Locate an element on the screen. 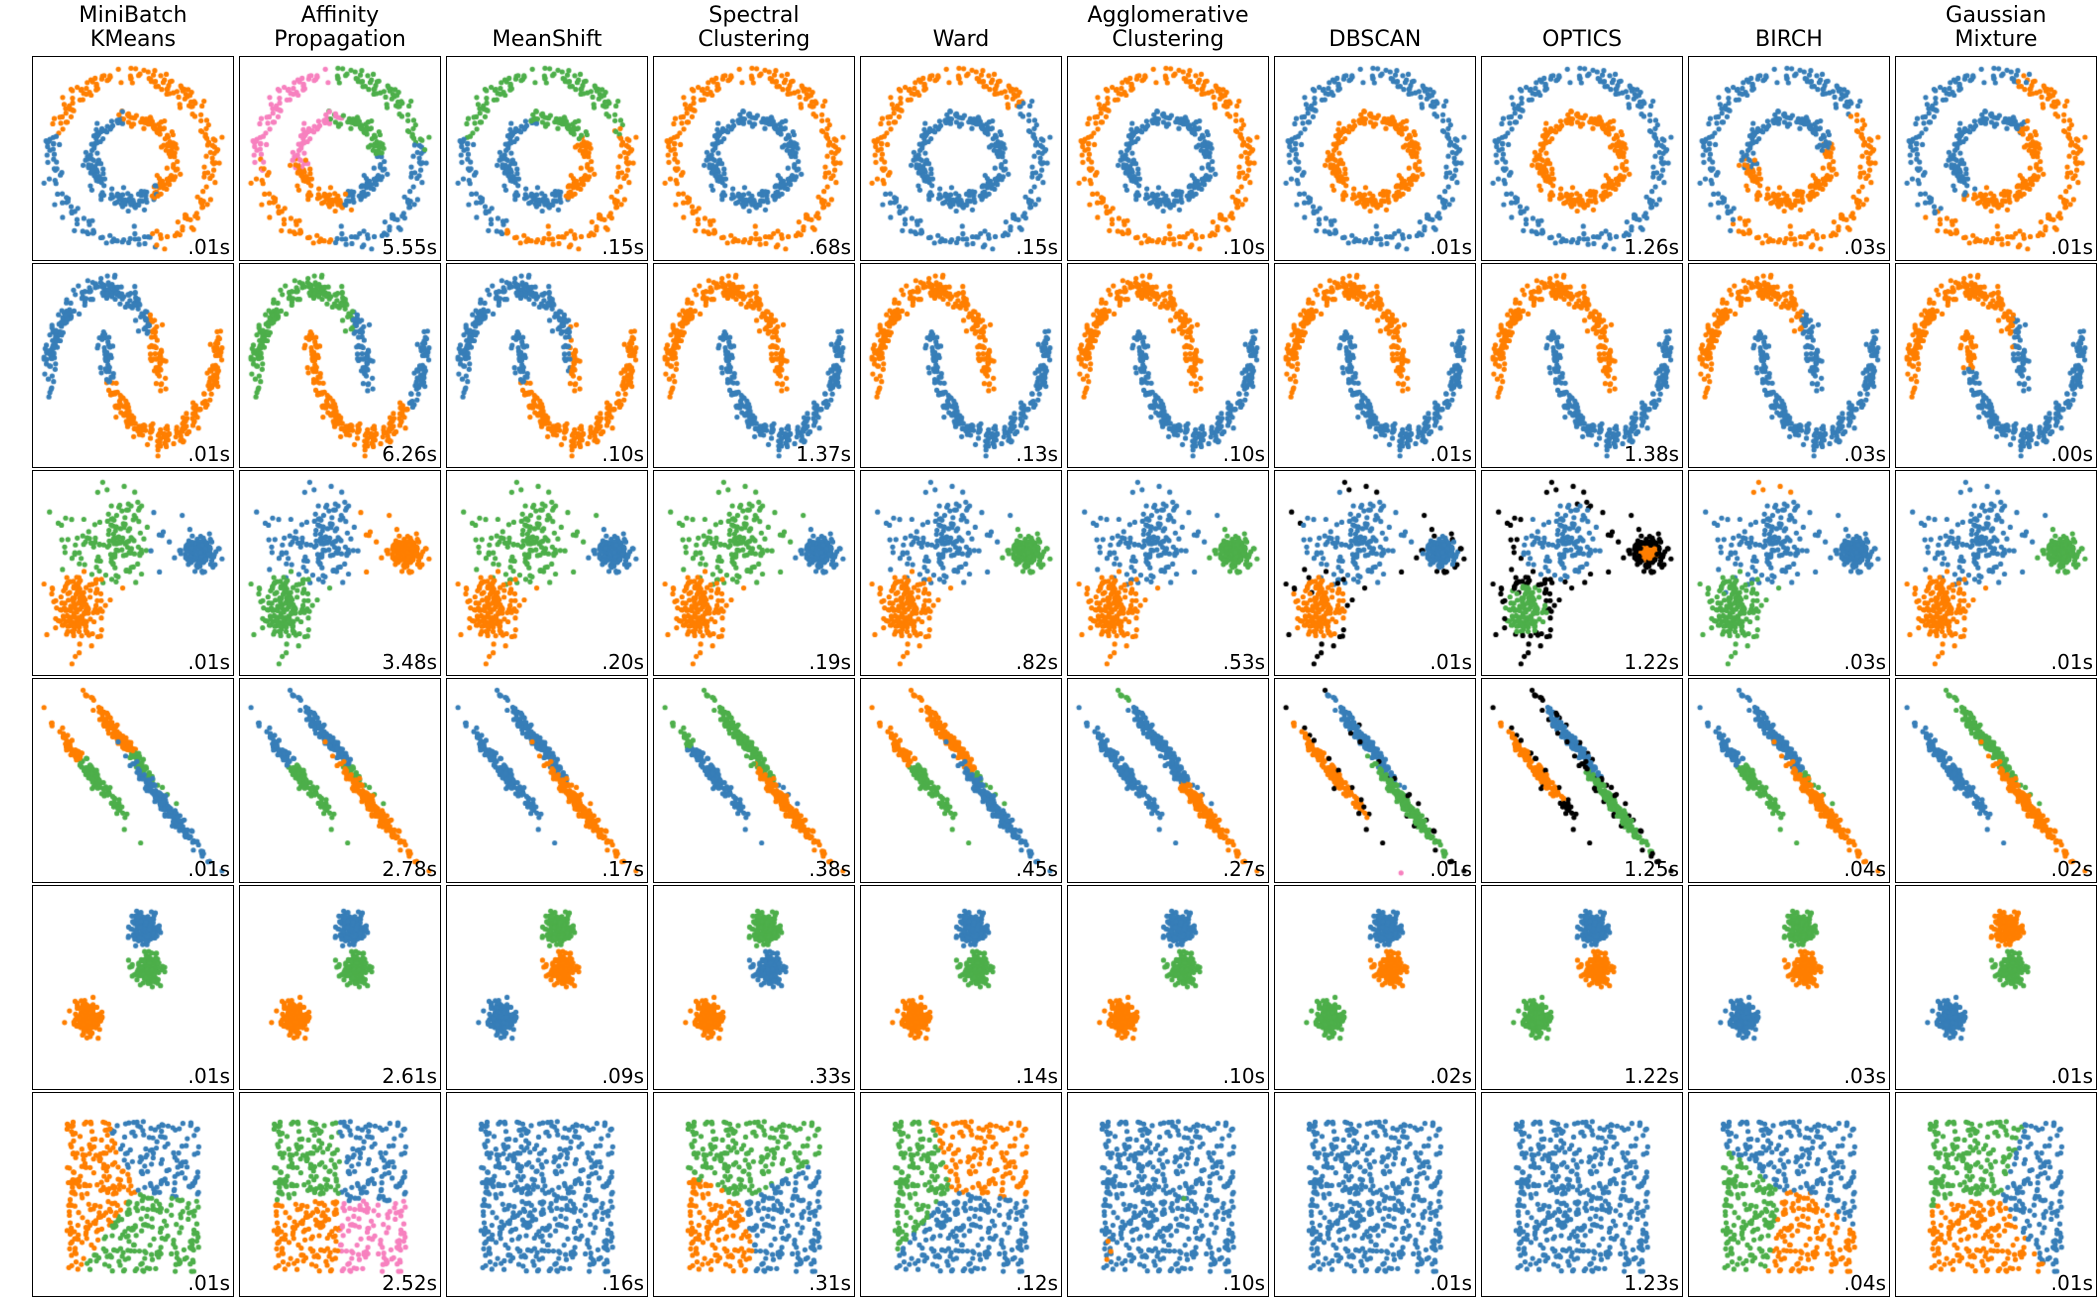  panel-varied_variance_blobs-ward: .82s is located at coordinates (961, 573).